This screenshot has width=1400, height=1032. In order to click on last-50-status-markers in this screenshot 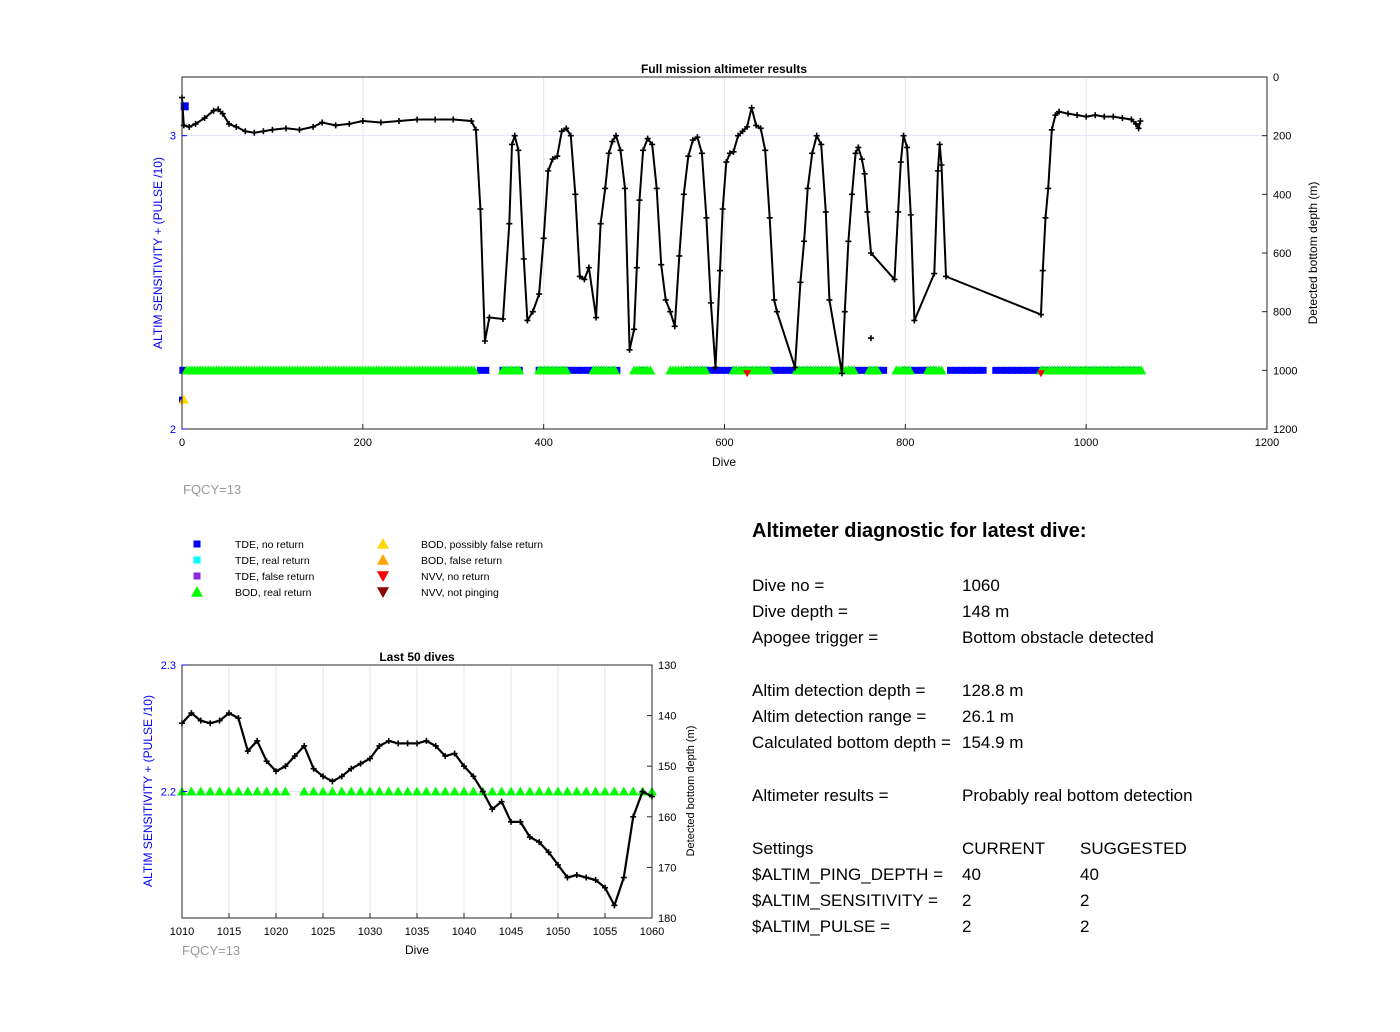, I will do `click(417, 791)`.